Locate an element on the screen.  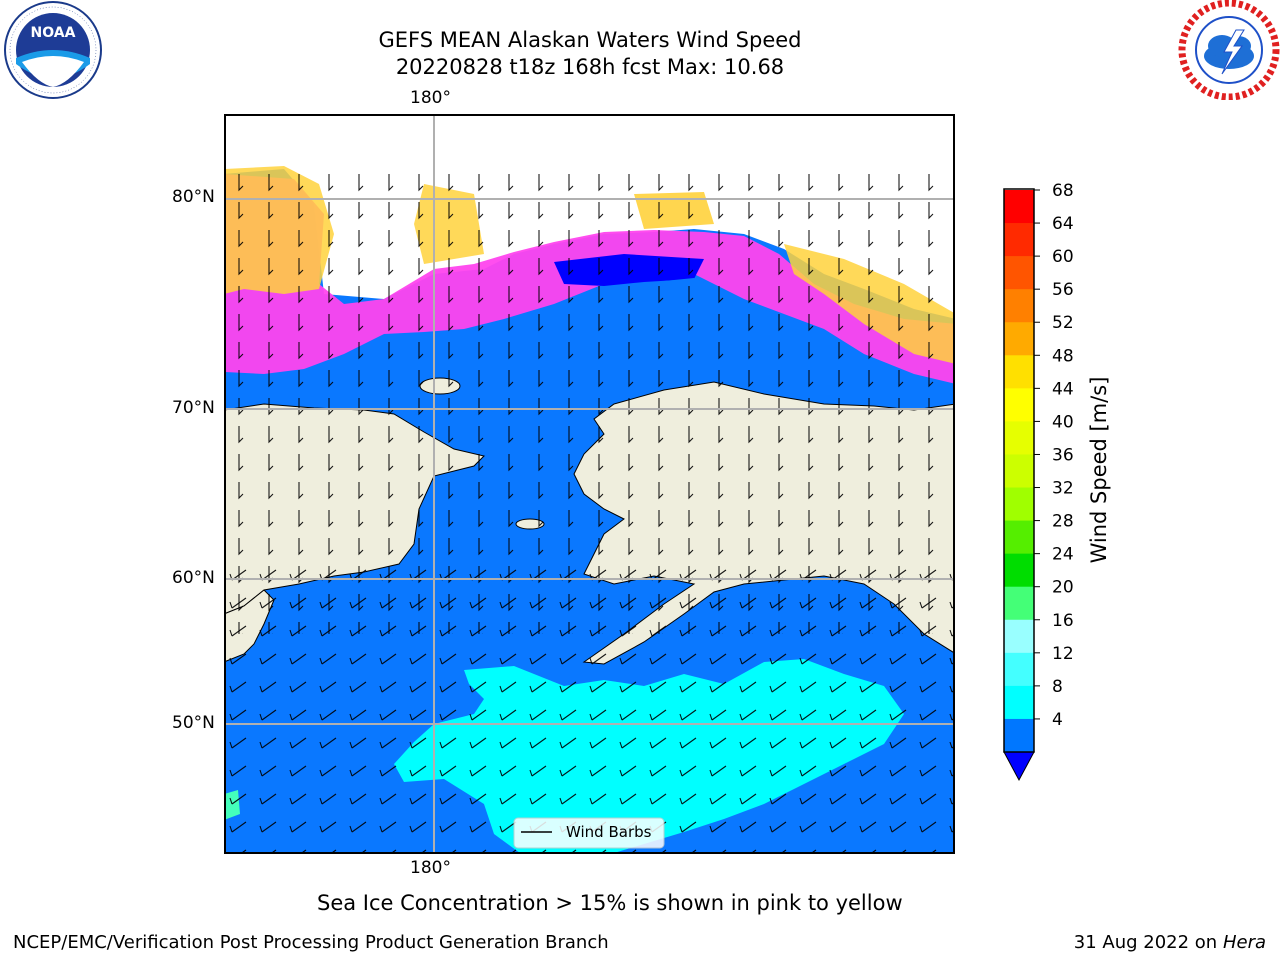
colorbar-tick-label: 40 is located at coordinates (1063, 422).